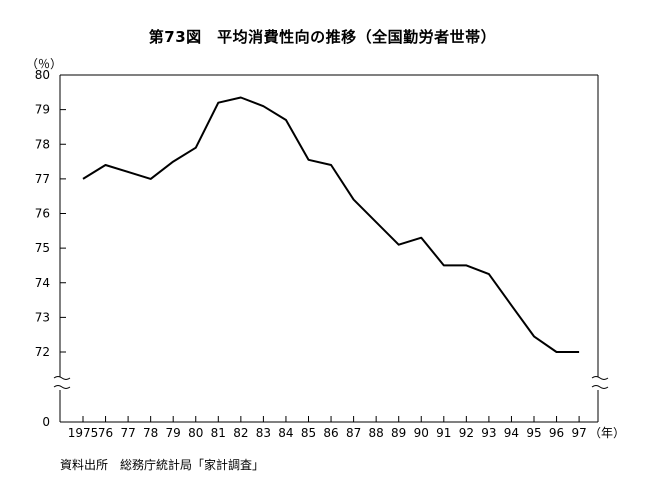 This screenshot has width=645, height=493. I want to click on y-tick-label: 78, so click(42, 144).